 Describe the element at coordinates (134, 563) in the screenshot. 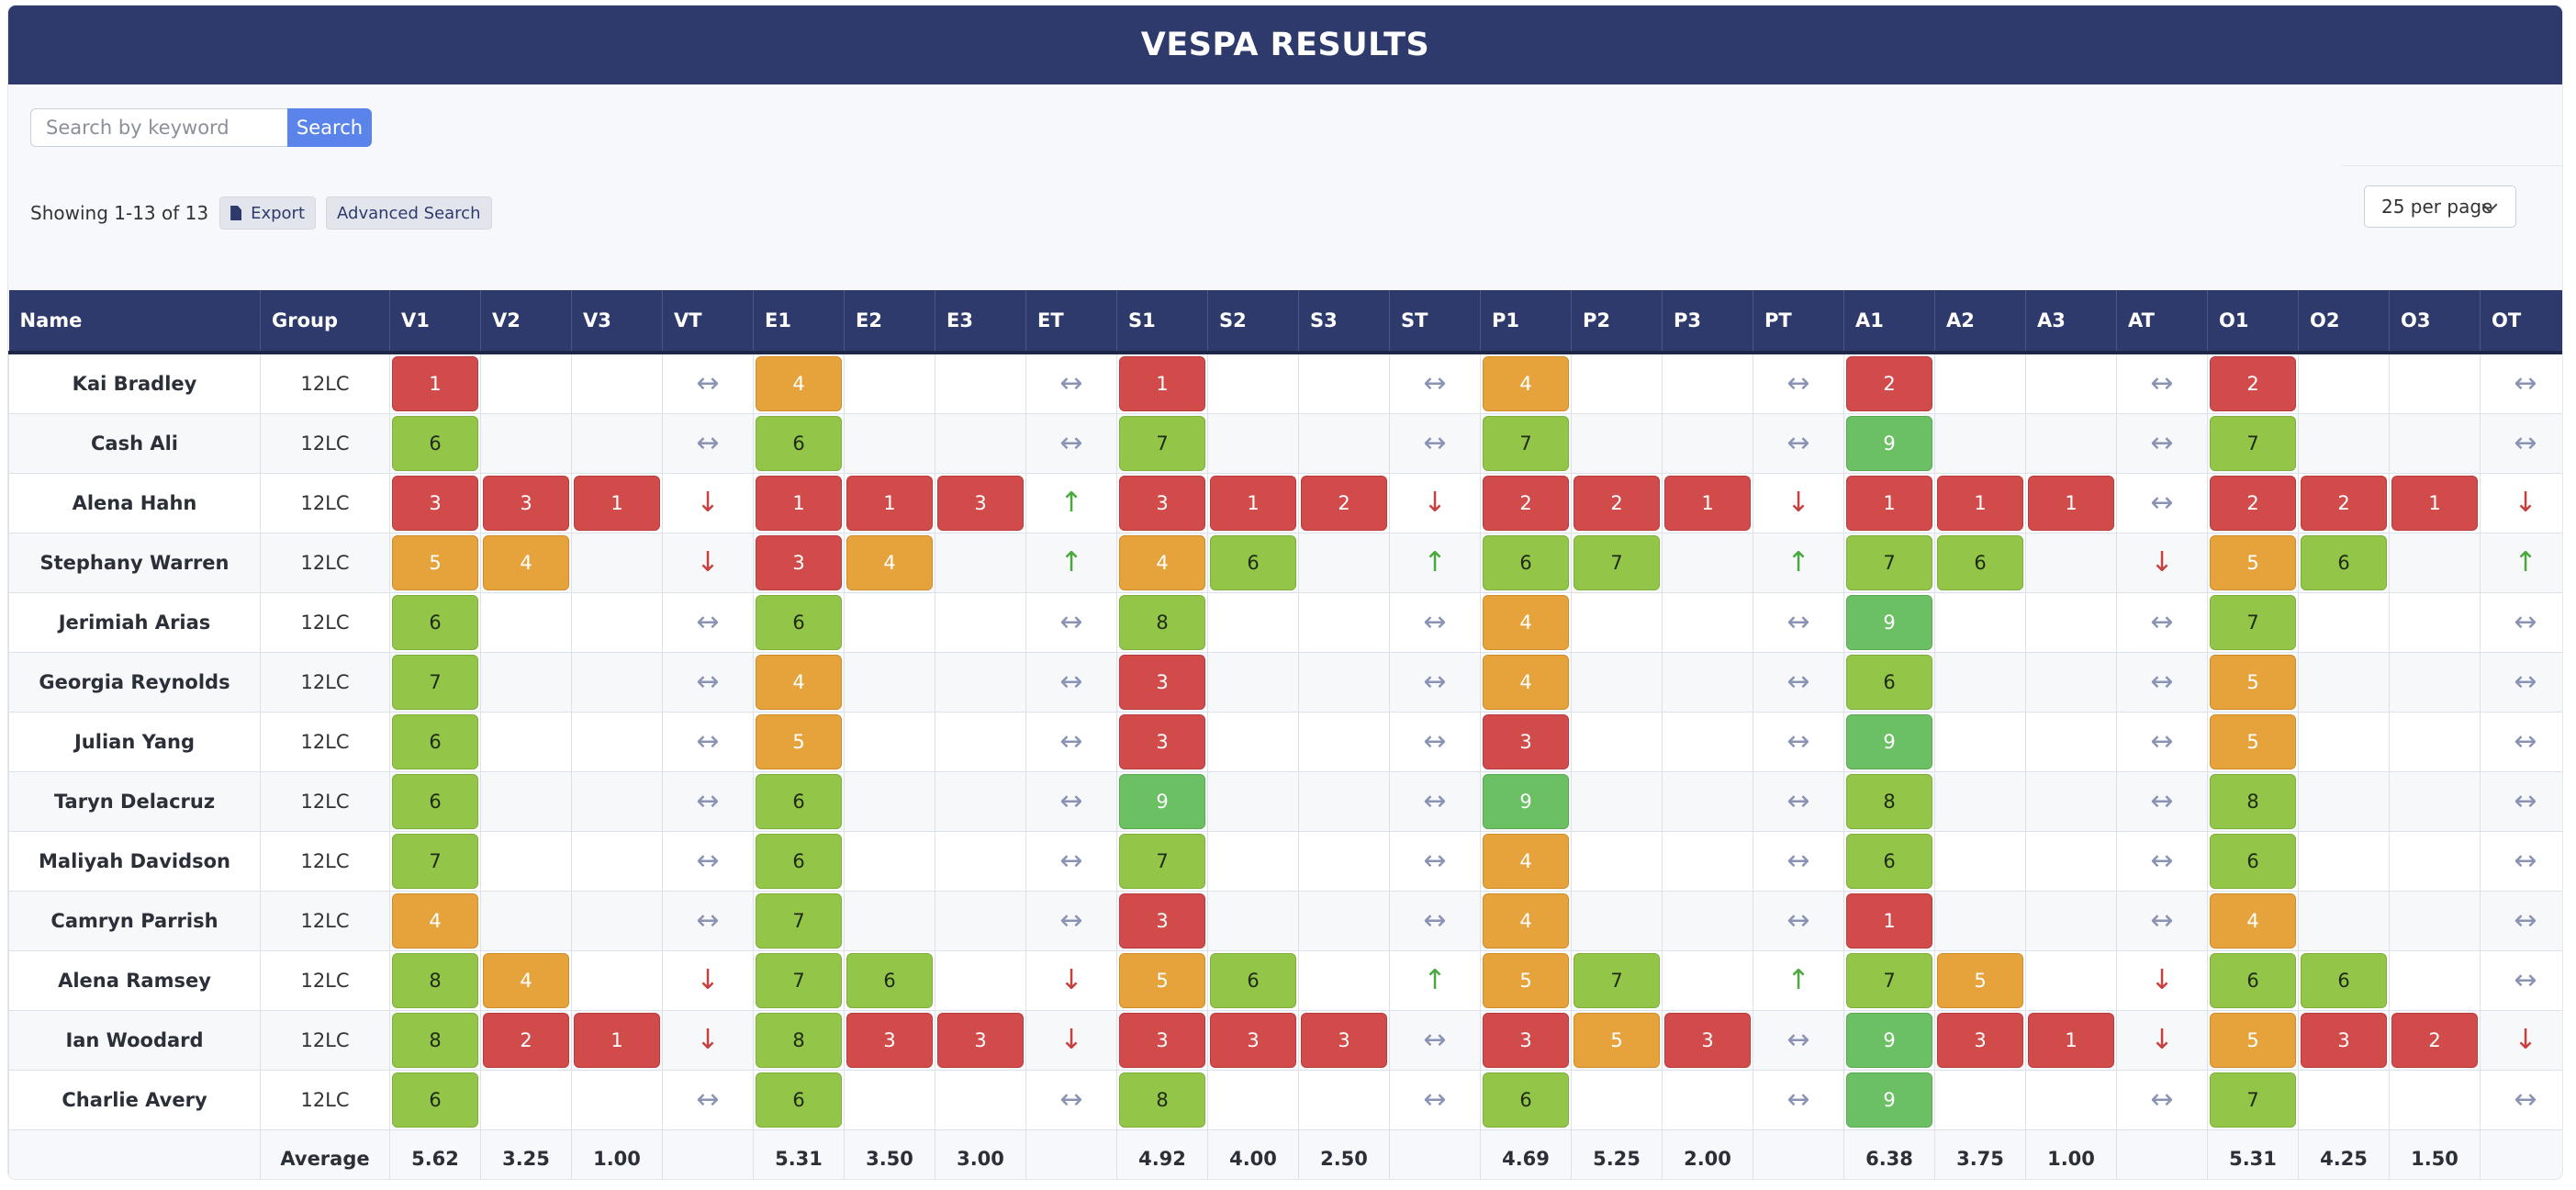

I see `student-name: Stephany Warren` at that location.